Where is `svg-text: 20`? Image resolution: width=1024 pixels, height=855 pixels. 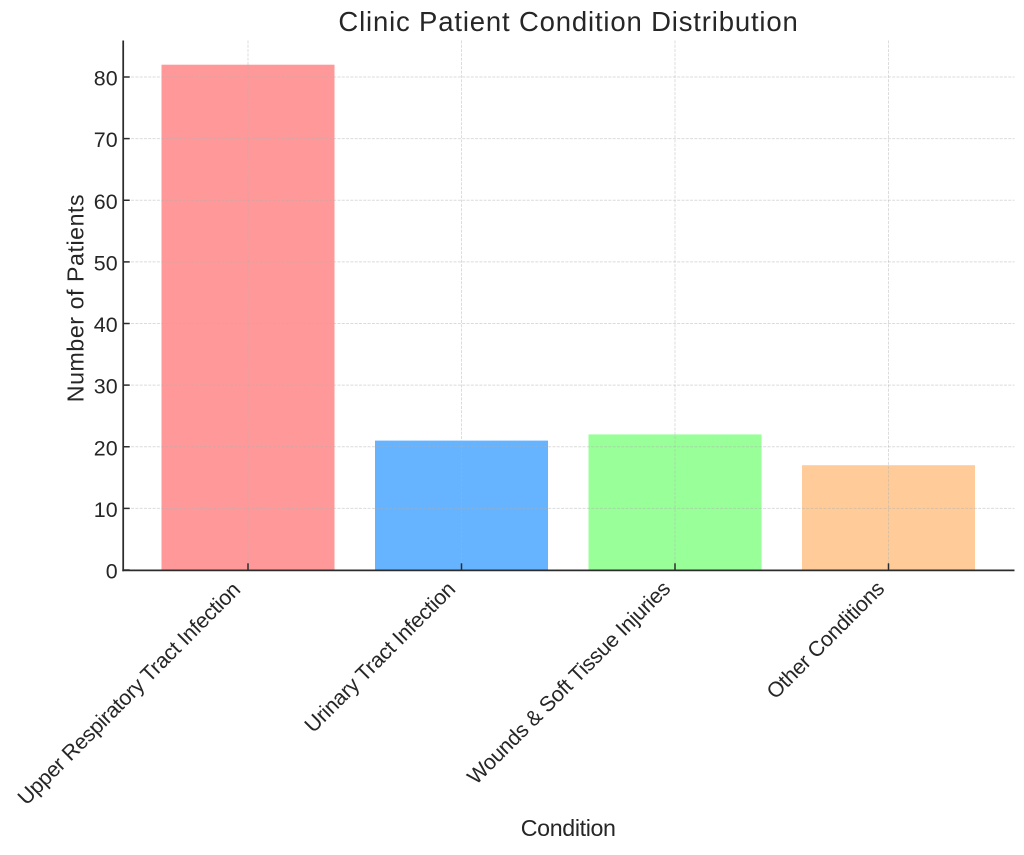 svg-text: 20 is located at coordinates (106, 448).